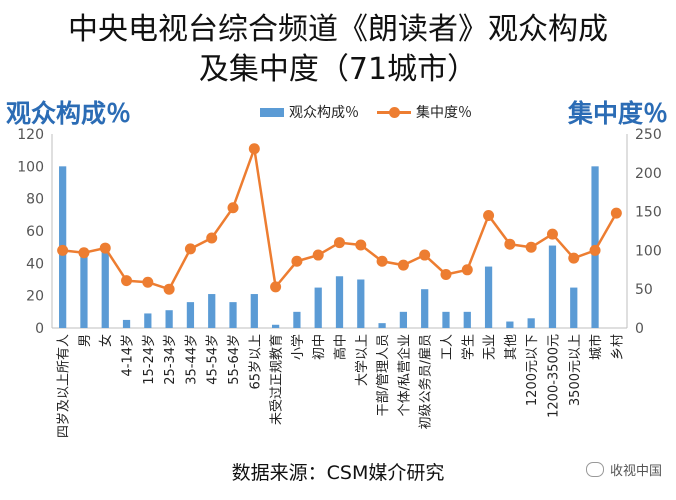 The width and height of the screenshot is (676, 500). Describe the element at coordinates (85, 340) in the screenshot. I see `x-tick-label: 男` at that location.